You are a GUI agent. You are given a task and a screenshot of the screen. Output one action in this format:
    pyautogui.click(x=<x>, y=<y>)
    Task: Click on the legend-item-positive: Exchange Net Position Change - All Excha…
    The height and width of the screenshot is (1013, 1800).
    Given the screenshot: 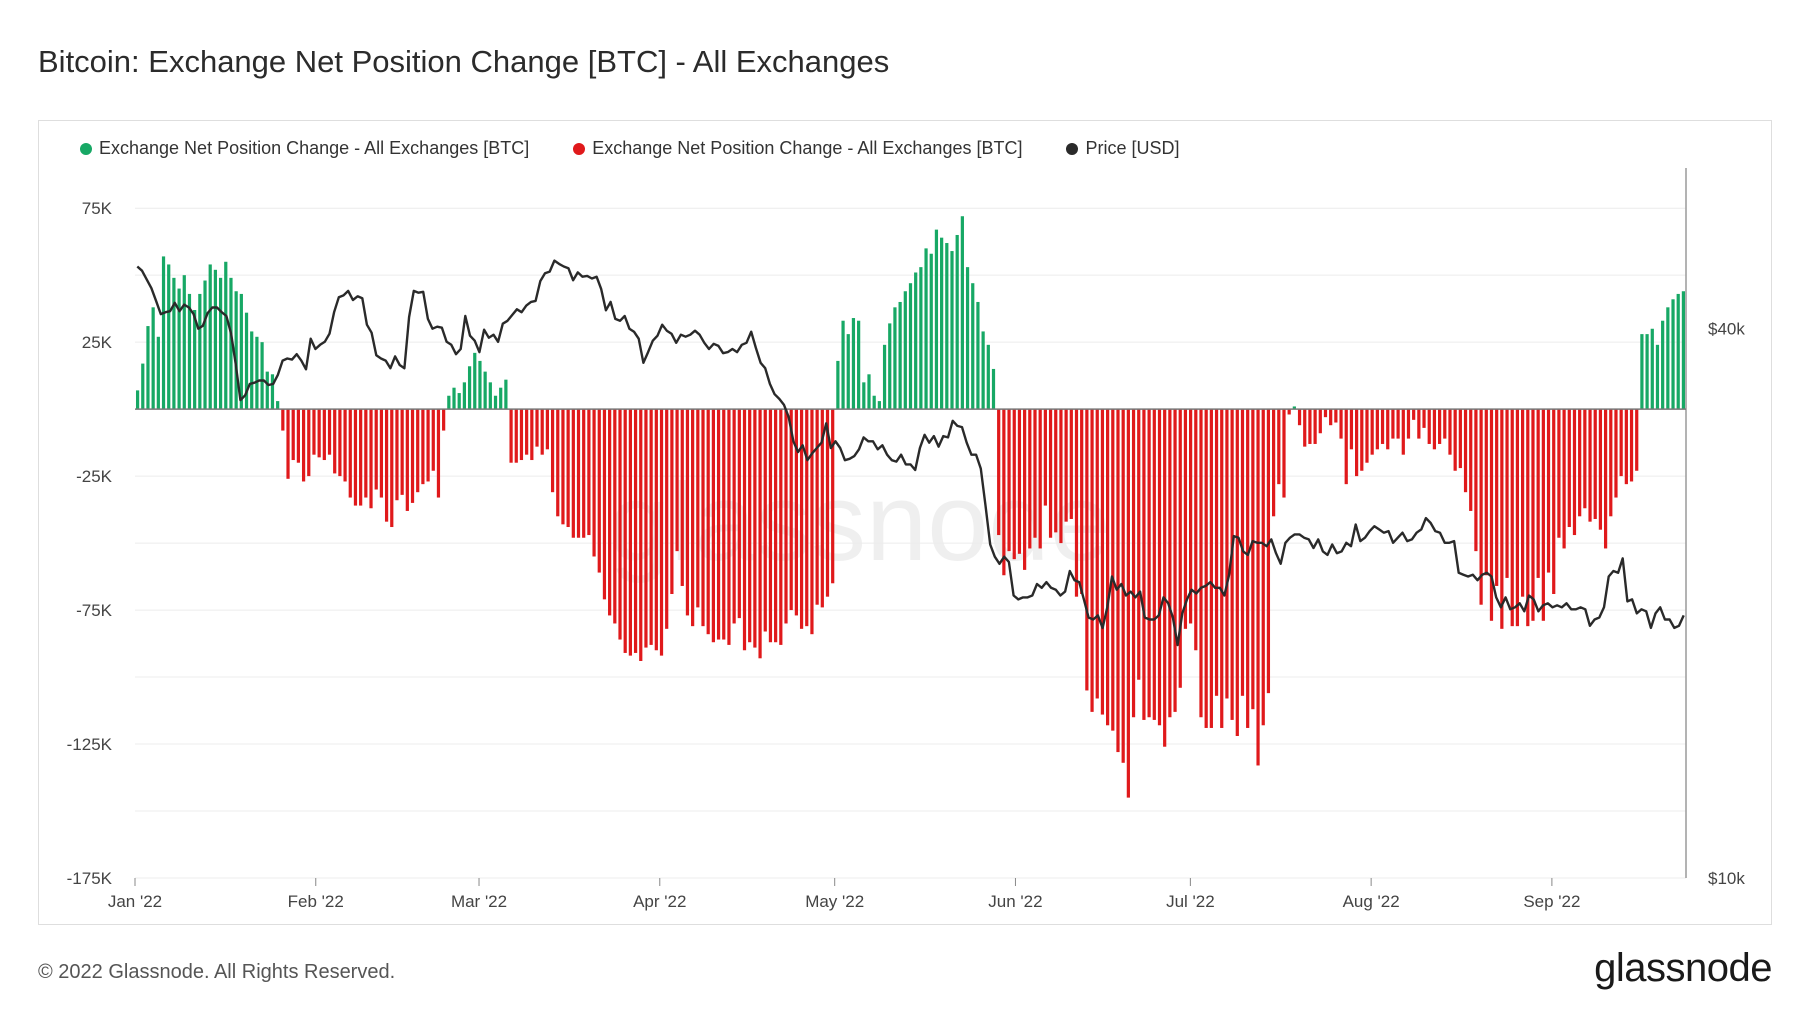 What is the action you would take?
    pyautogui.click(x=304, y=148)
    